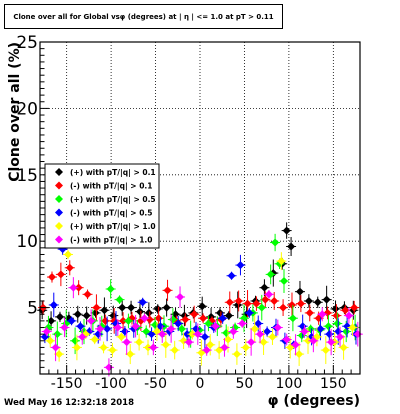 Image resolution: width=400 pixels, height=414 pixels. What do you see at coordinates (289, 384) in the screenshot?
I see `x-tick-label: 100` at bounding box center [289, 384].